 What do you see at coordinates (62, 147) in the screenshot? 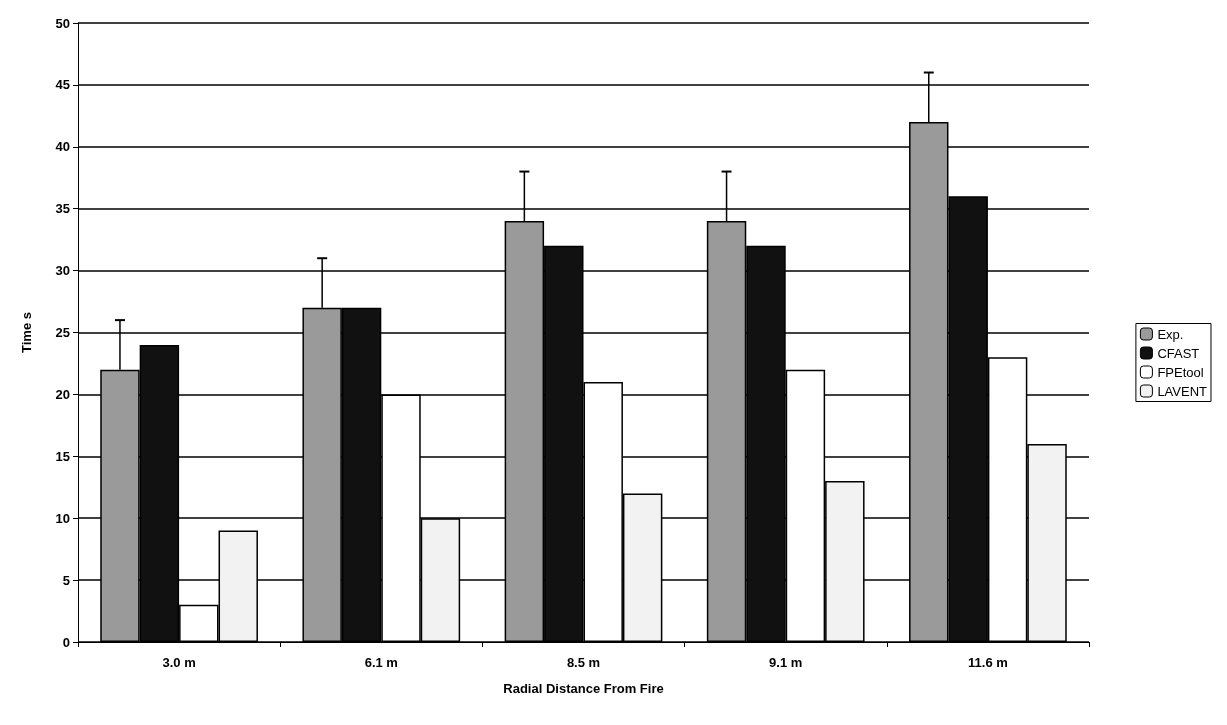
I see `y-tick-label: 40` at bounding box center [62, 147].